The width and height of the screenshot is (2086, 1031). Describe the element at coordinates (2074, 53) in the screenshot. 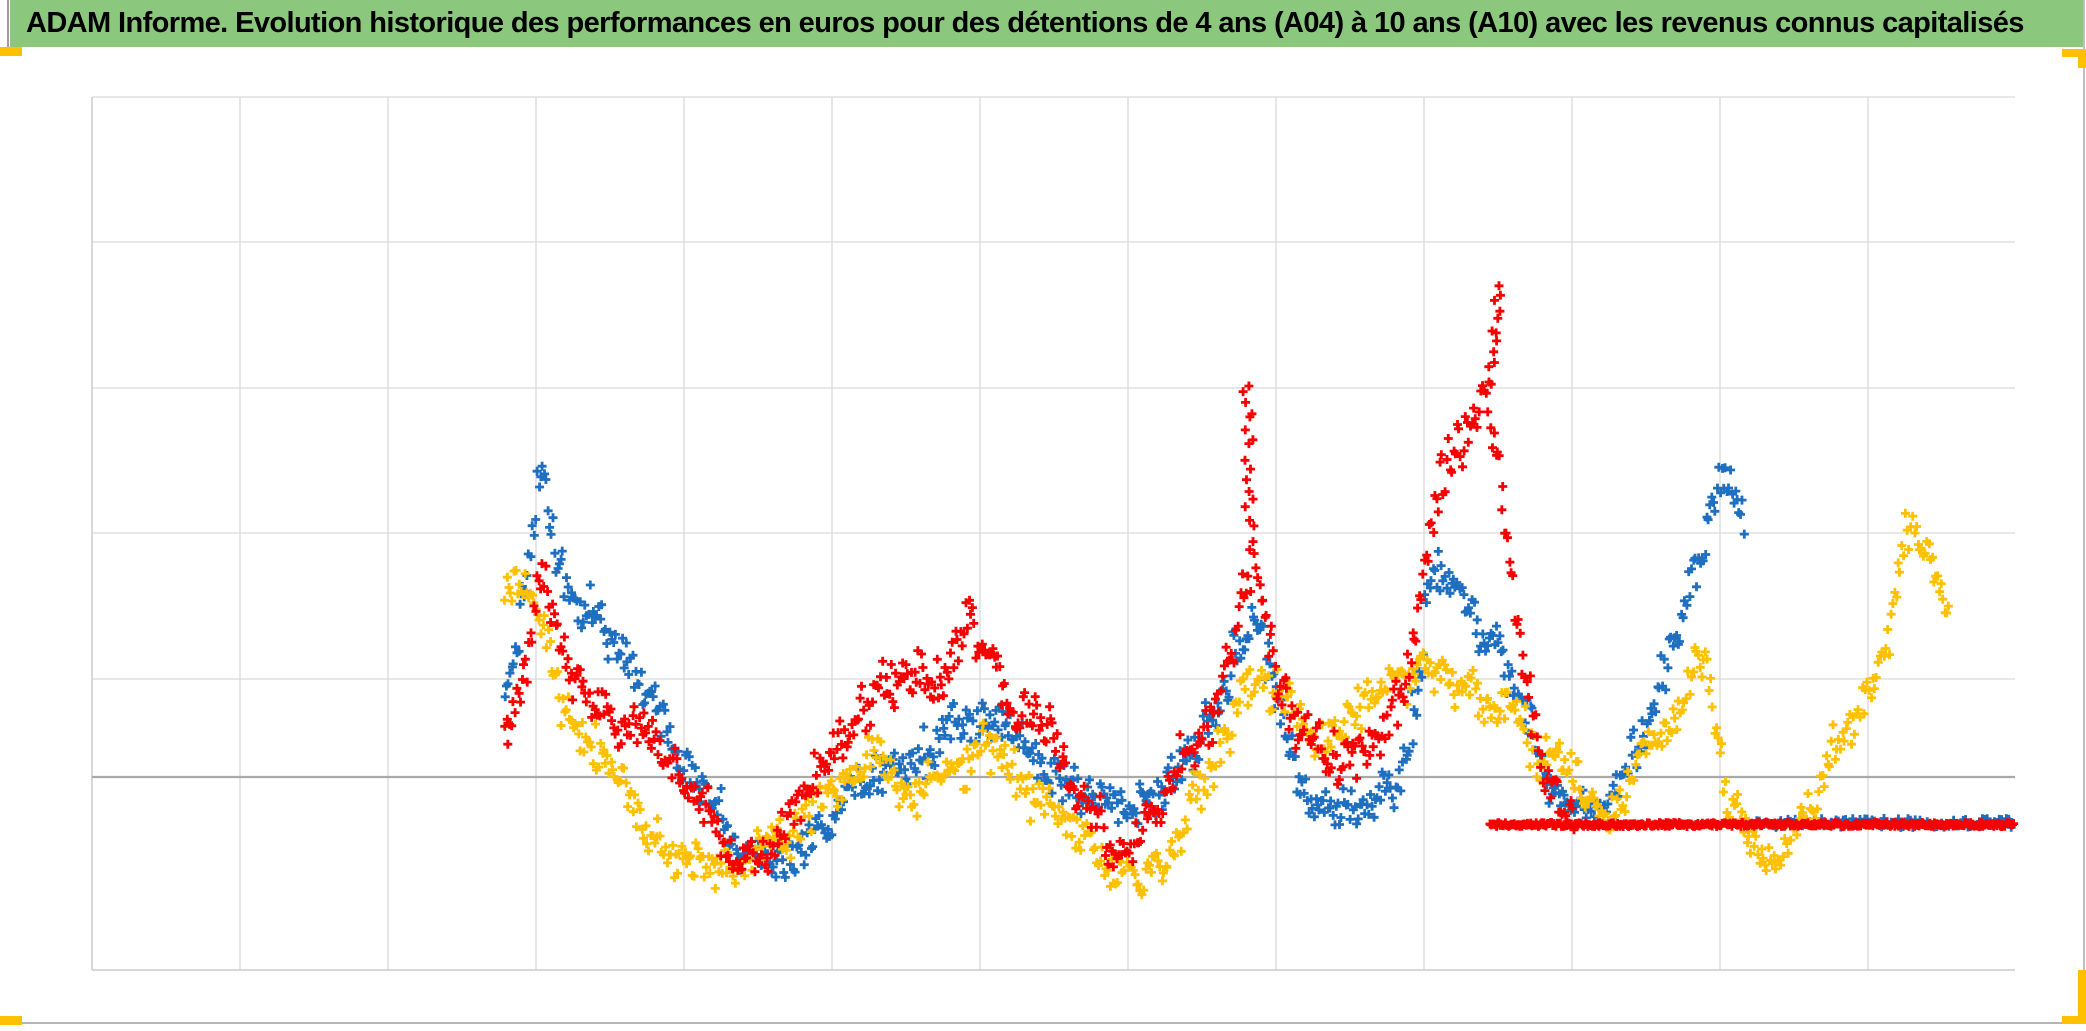

I see `page-corner-mark-top-right-h` at that location.